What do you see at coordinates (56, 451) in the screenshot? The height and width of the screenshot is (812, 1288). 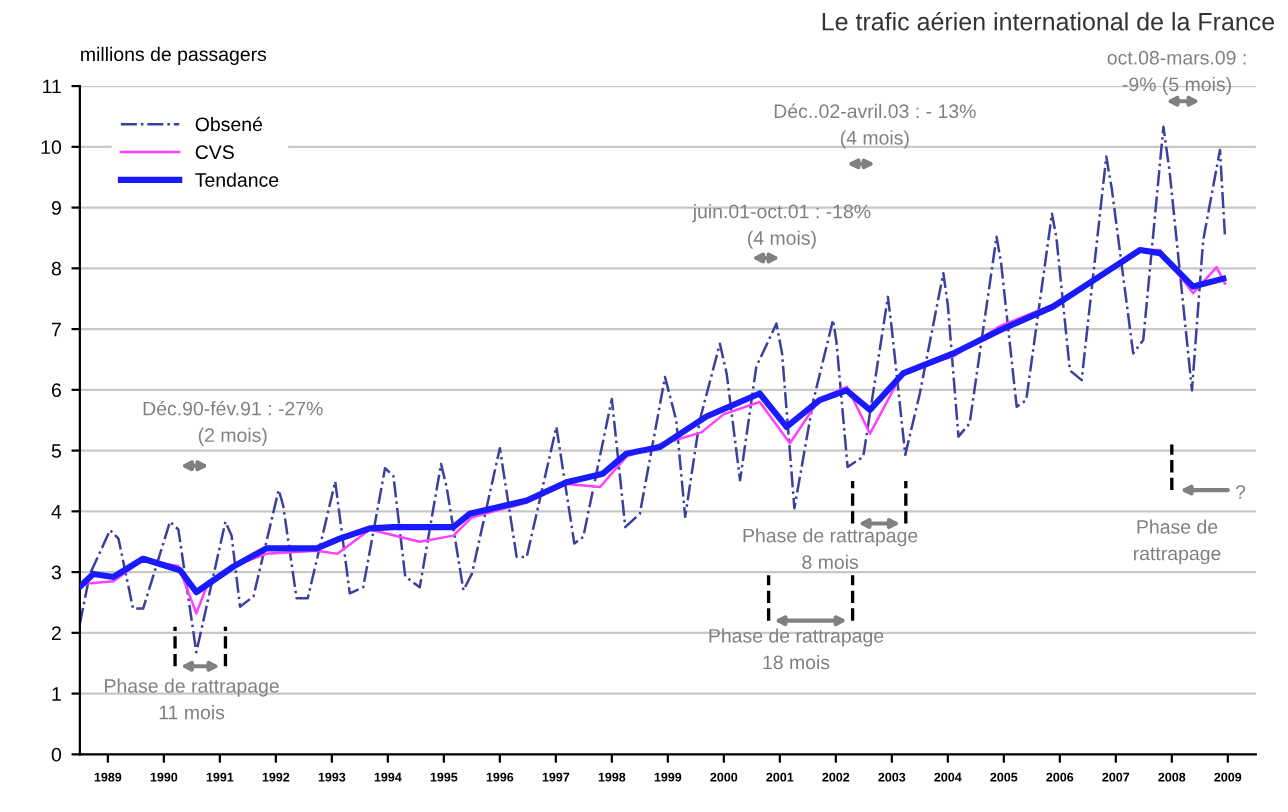 I see `y-tick-label: 5` at bounding box center [56, 451].